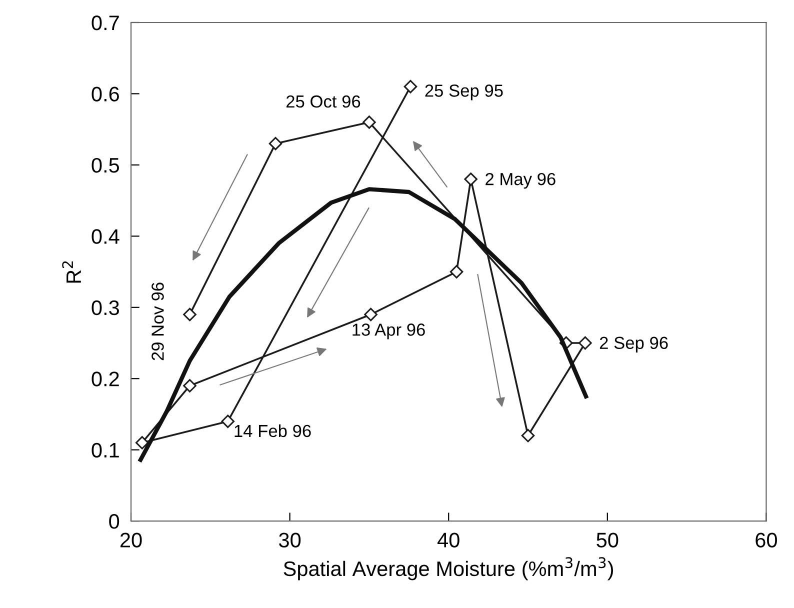  Describe the element at coordinates (449, 568) in the screenshot. I see `x-axis-title: Spatial Average Moisture (%m$^{3}$/m$^{3}$)` at that location.